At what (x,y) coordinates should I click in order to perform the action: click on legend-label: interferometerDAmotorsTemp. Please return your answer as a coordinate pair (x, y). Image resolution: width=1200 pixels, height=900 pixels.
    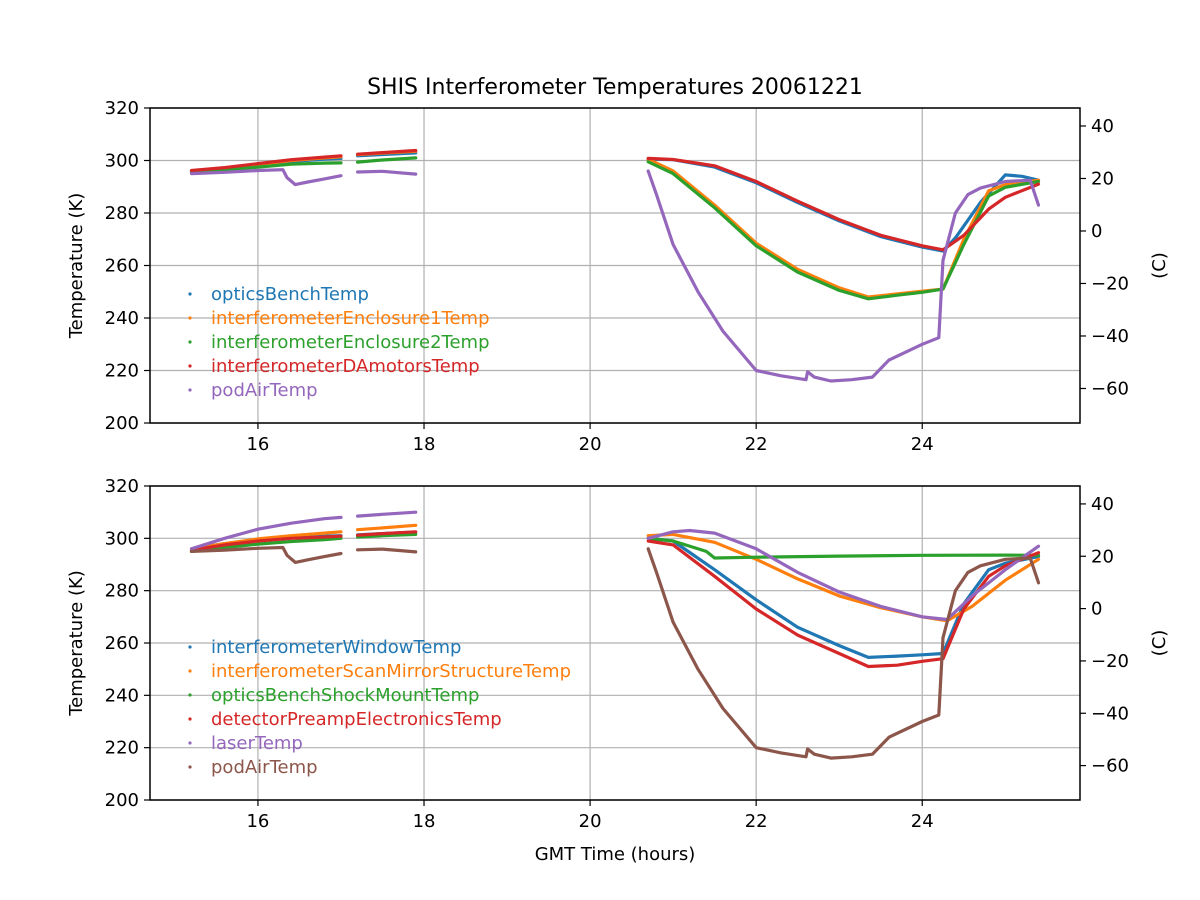
    Looking at the image, I should click on (345, 366).